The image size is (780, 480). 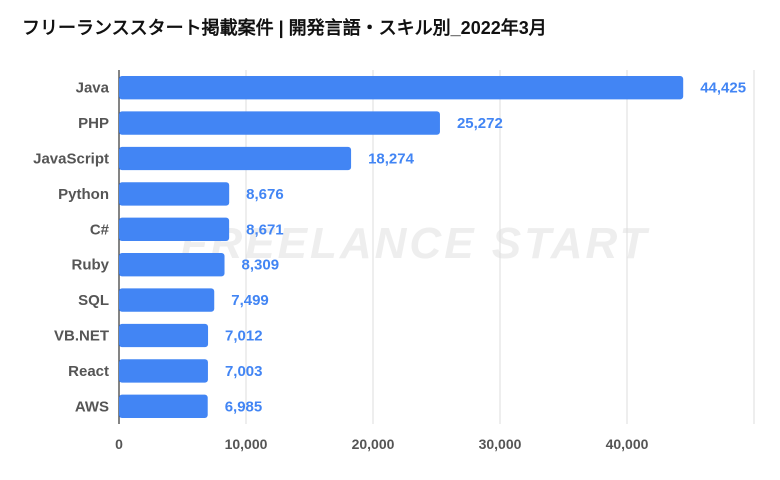 What do you see at coordinates (246, 444) in the screenshot?
I see `x-tick-label: 10,000` at bounding box center [246, 444].